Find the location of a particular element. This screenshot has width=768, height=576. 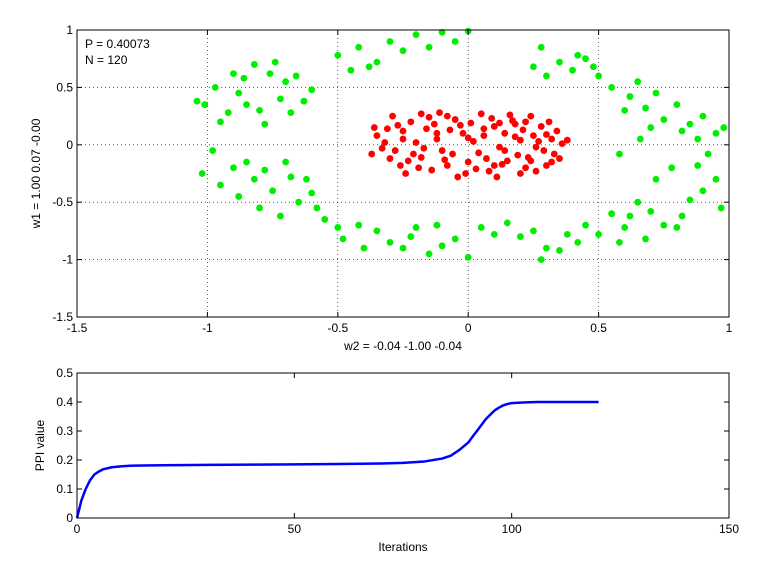

scatter-y-tick-label: 1 is located at coordinates (69, 30).